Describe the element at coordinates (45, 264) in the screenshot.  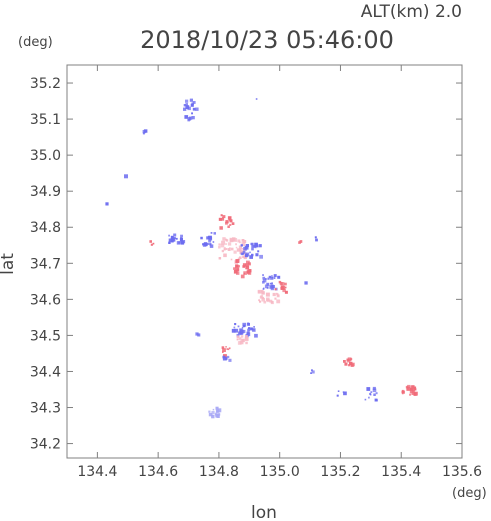
I see `y-tick-label: 34.7` at that location.